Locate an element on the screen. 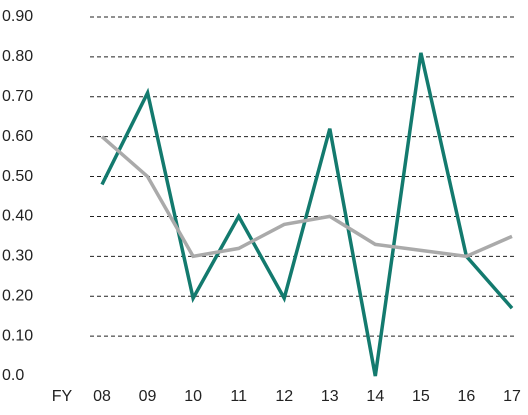 The height and width of the screenshot is (415, 528). y-tick-label: 0.90 is located at coordinates (17, 16).